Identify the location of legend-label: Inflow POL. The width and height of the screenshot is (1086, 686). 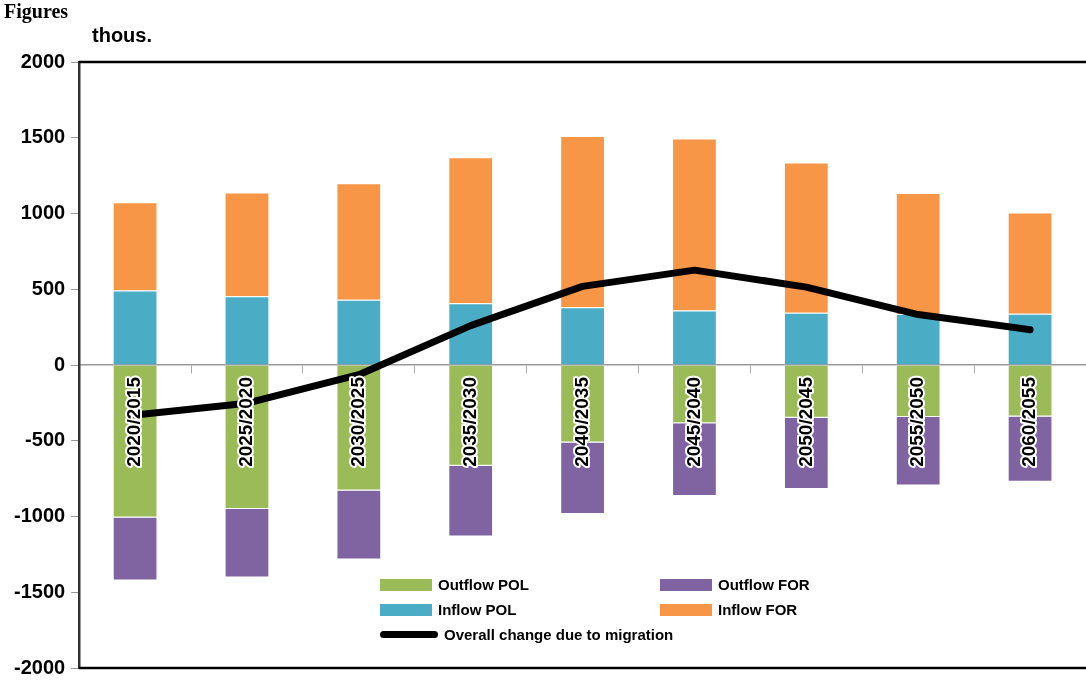
(477, 609).